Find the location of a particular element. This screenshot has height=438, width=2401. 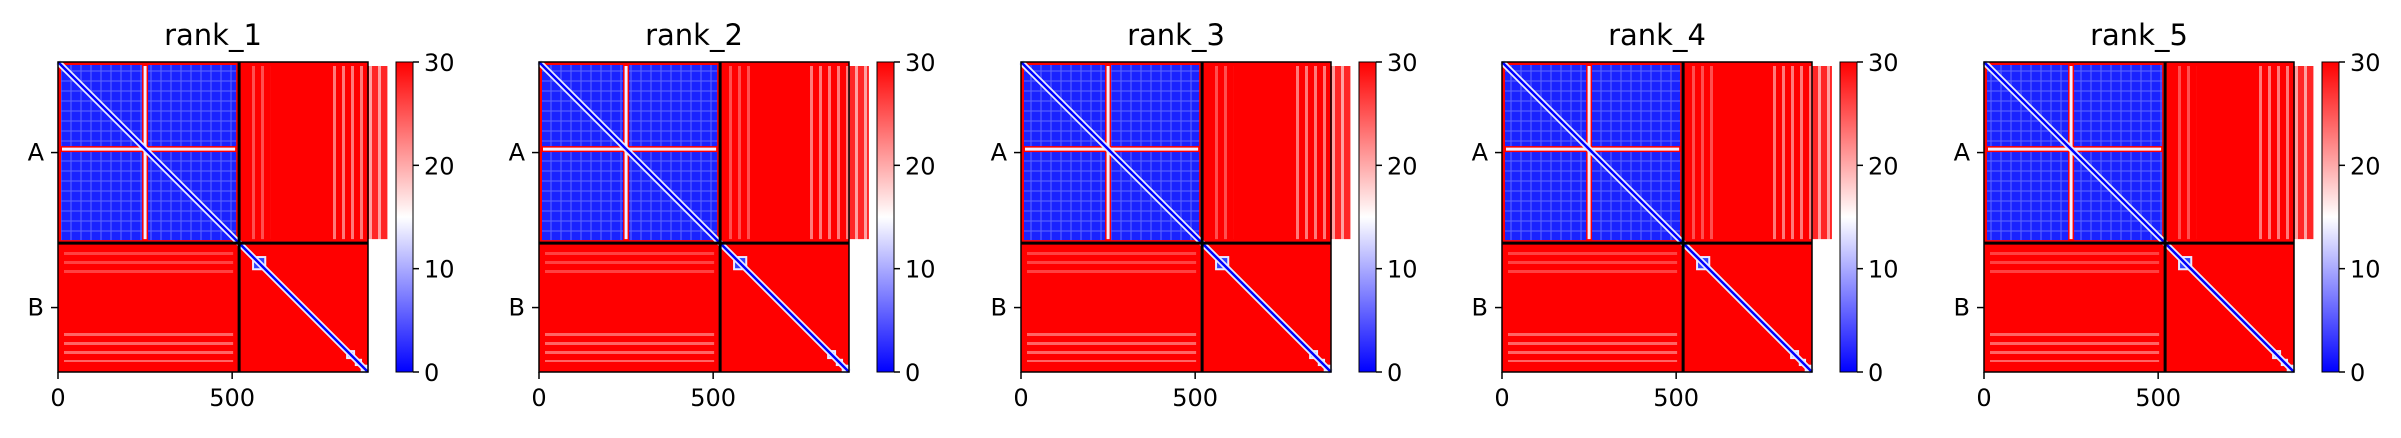

panel-title: rank_3 is located at coordinates (1176, 35).